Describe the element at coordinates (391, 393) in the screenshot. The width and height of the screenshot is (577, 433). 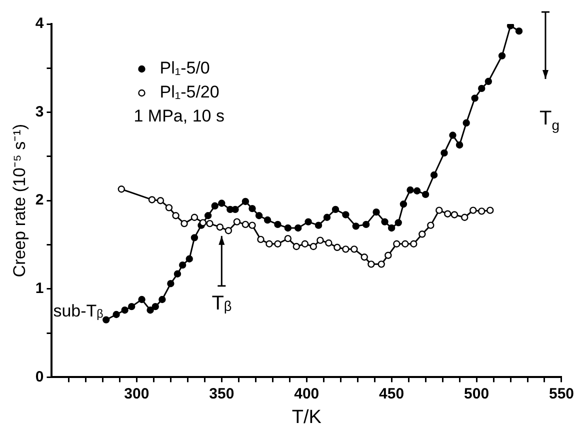
I see `x-tick-label: 450` at that location.